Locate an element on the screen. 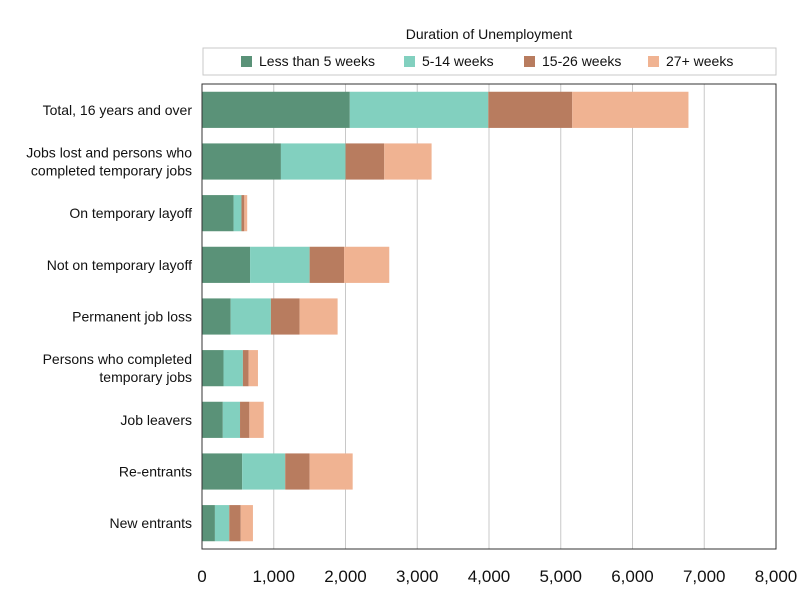  legend-title: Duration of Unemployment is located at coordinates (489, 34).